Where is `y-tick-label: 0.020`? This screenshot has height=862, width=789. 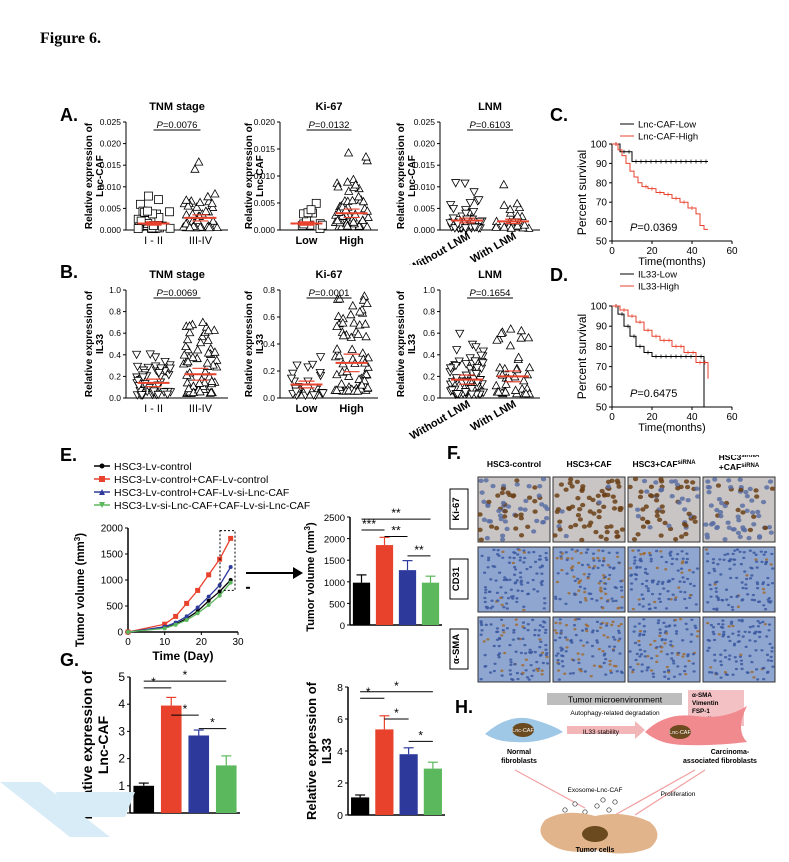 y-tick-label: 0.020 is located at coordinates (425, 144).